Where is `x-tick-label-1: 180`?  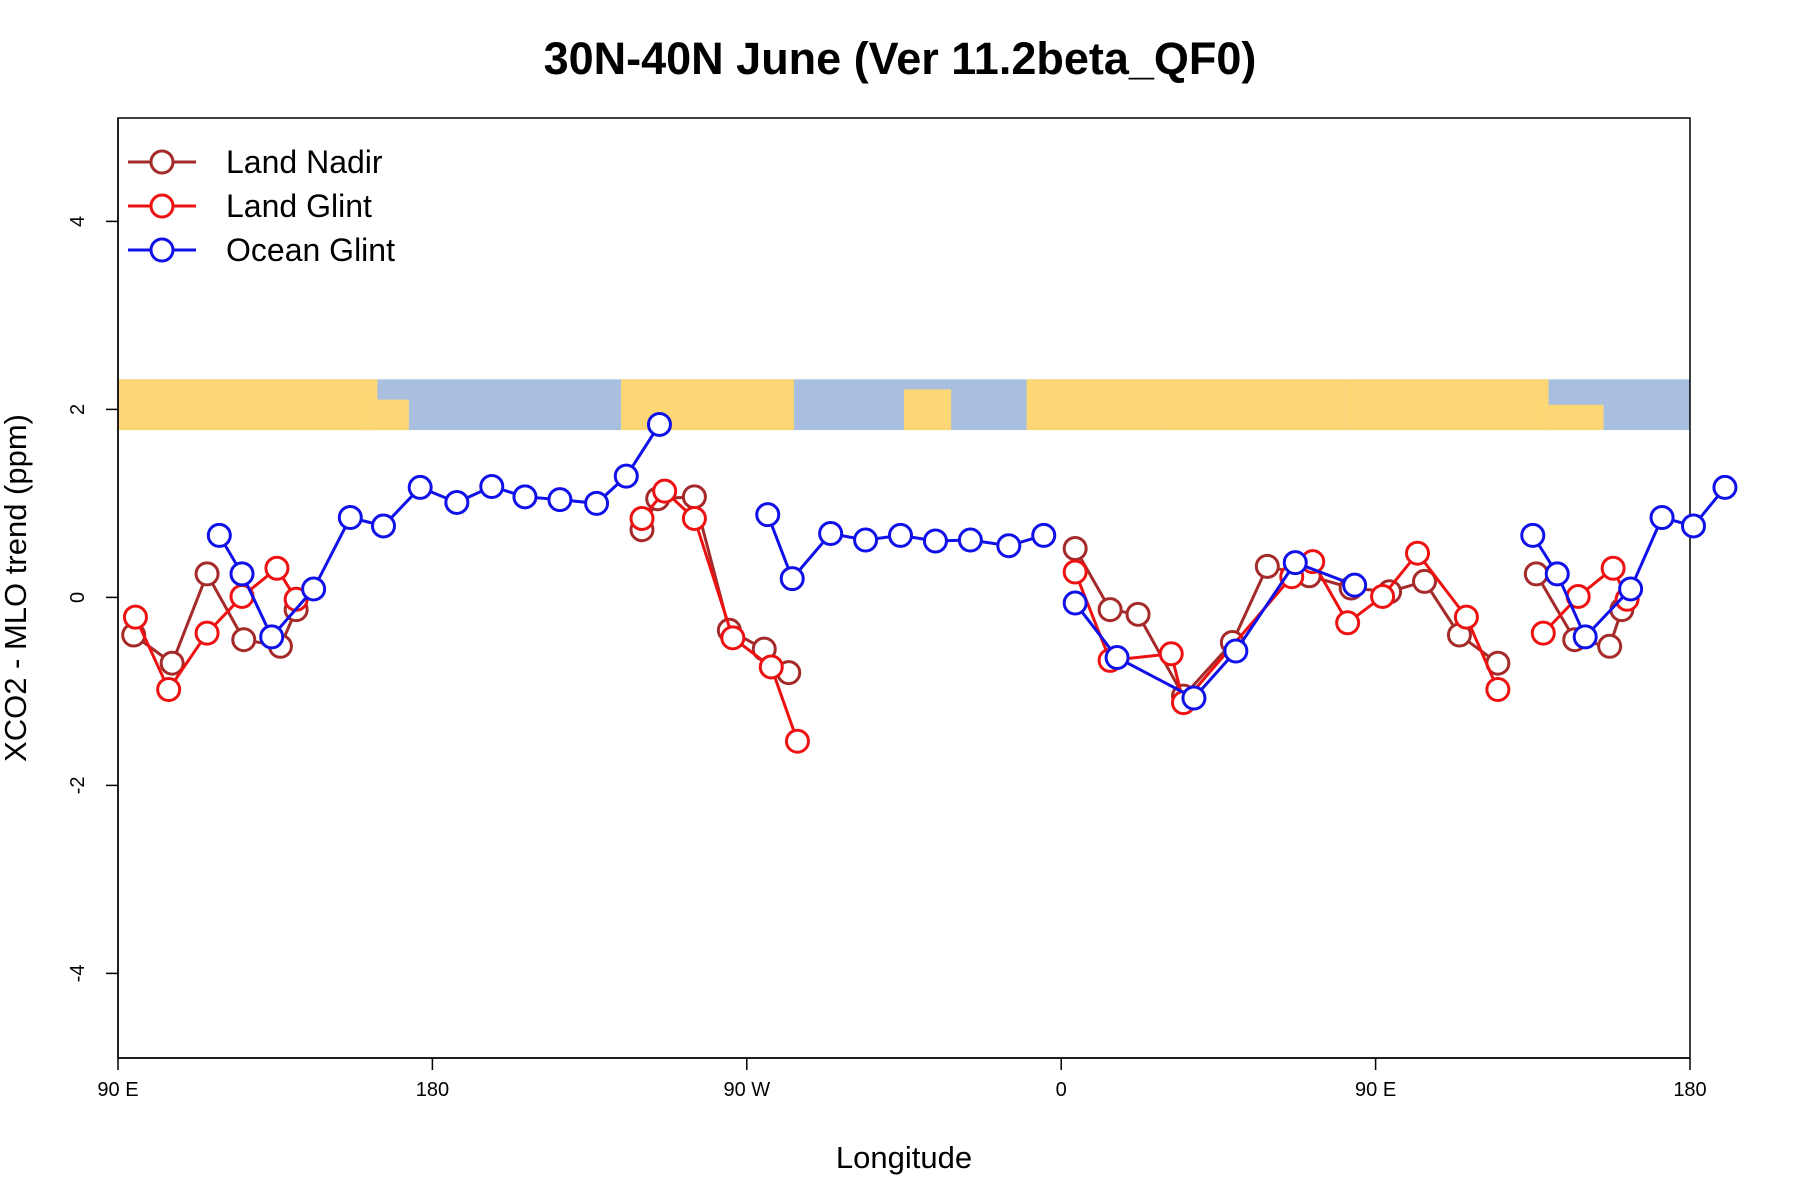
x-tick-label-1: 180 is located at coordinates (432, 1090).